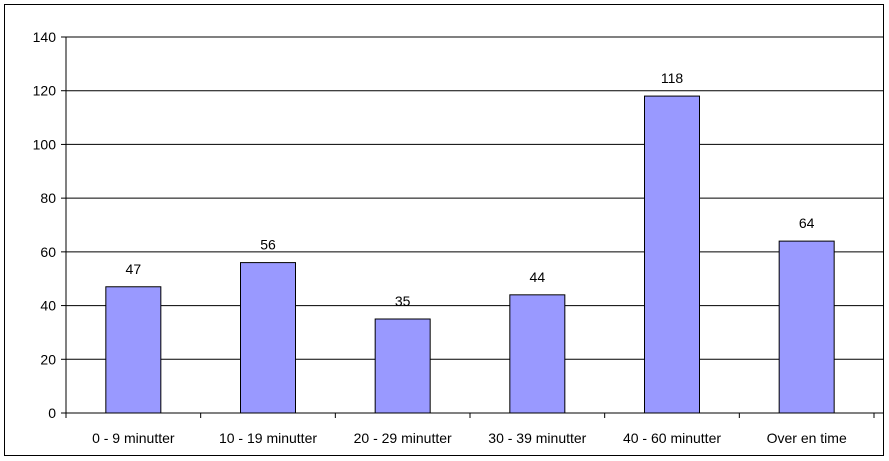  What do you see at coordinates (48, 306) in the screenshot?
I see `y-tick-label: 40` at bounding box center [48, 306].